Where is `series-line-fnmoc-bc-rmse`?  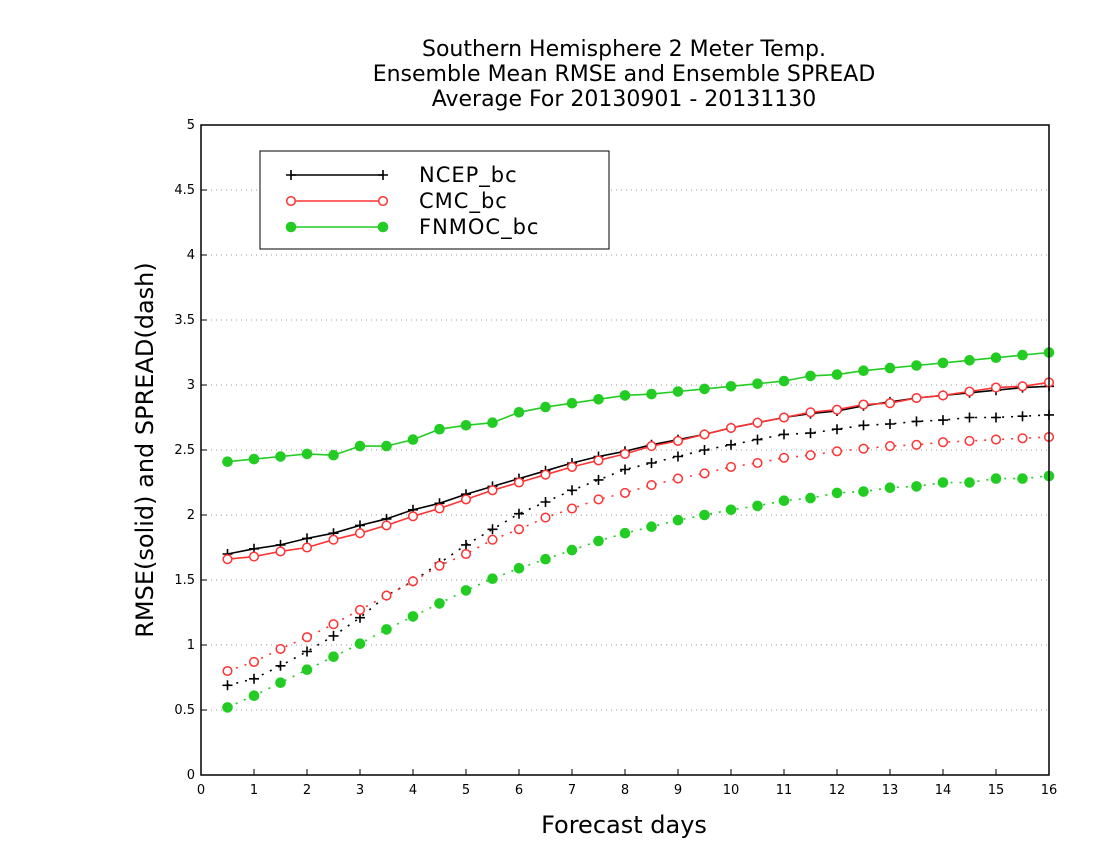 series-line-fnmoc-bc-rmse is located at coordinates (638, 407).